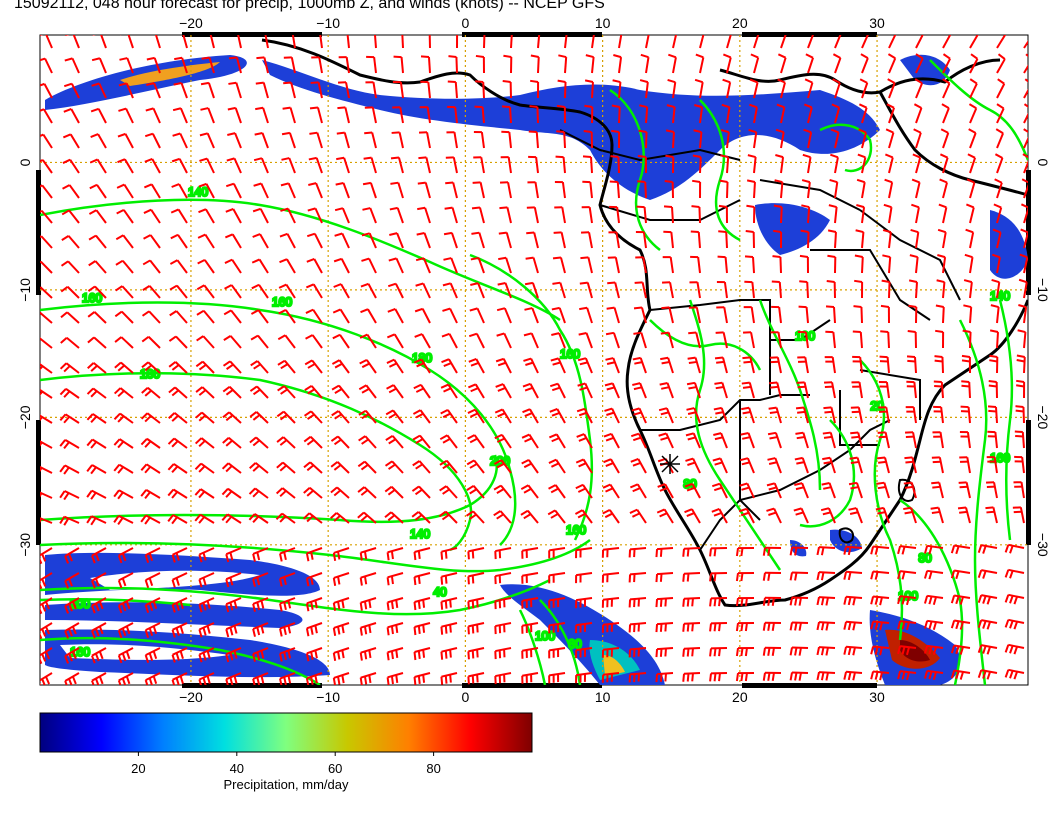 The image size is (1056, 816). Describe the element at coordinates (150, 374) in the screenshot. I see `contour-label: 180` at that location.